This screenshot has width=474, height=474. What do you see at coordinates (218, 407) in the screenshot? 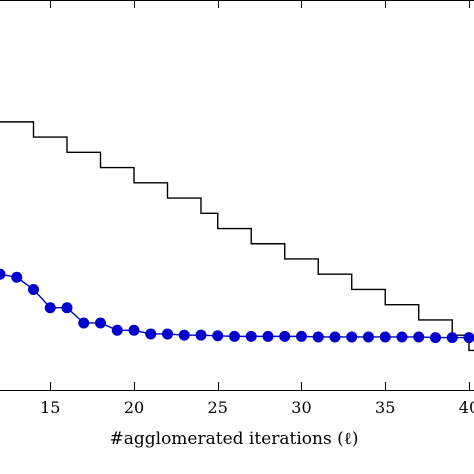
I see `x-tick-label: 25` at bounding box center [218, 407].